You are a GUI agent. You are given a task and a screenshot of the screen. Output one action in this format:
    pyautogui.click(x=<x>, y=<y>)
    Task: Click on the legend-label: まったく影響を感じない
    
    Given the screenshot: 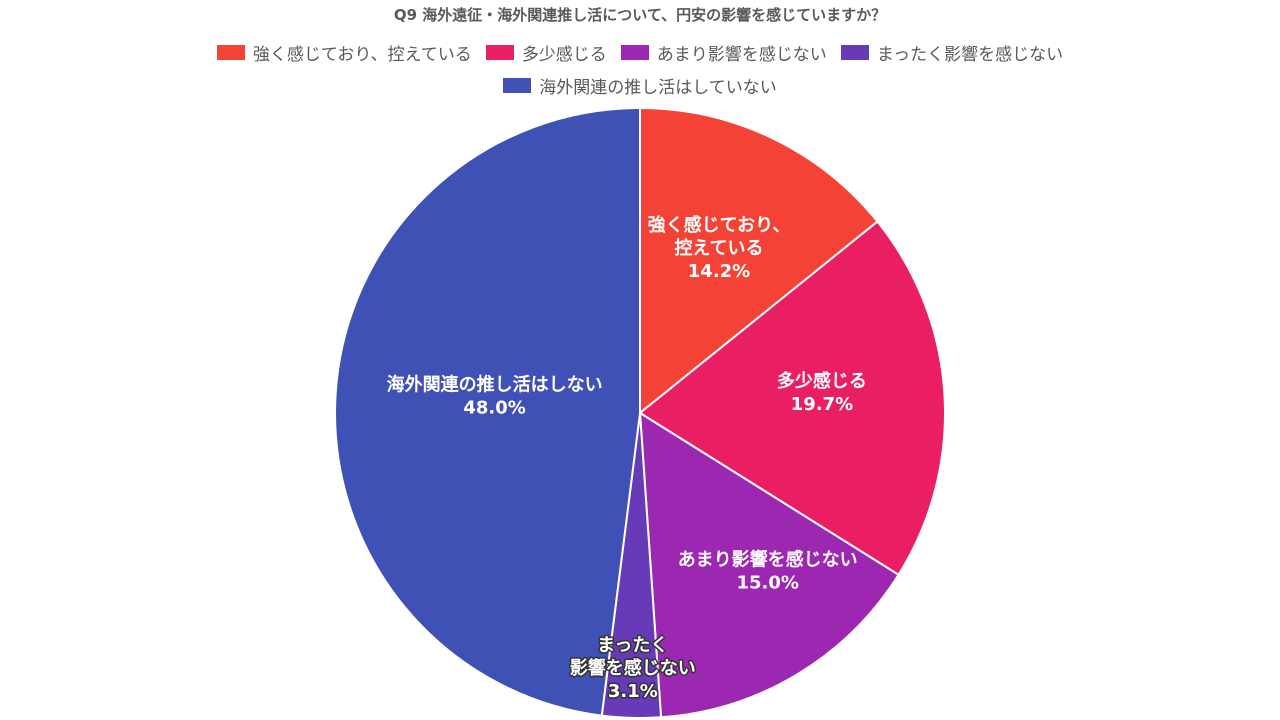 What is the action you would take?
    pyautogui.click(x=970, y=54)
    